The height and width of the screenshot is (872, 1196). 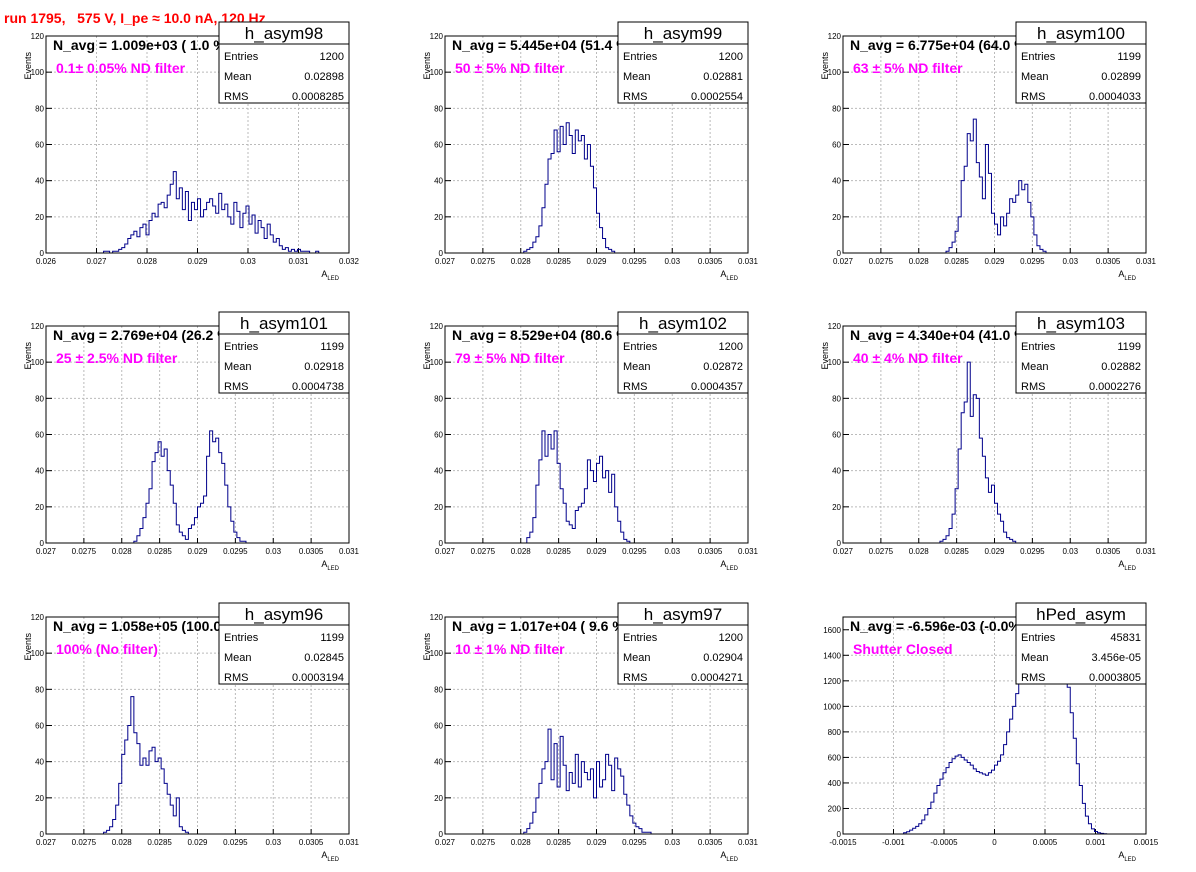 I want to click on filter-annotation: 50 ± 5% ND filter, so click(x=510, y=68).